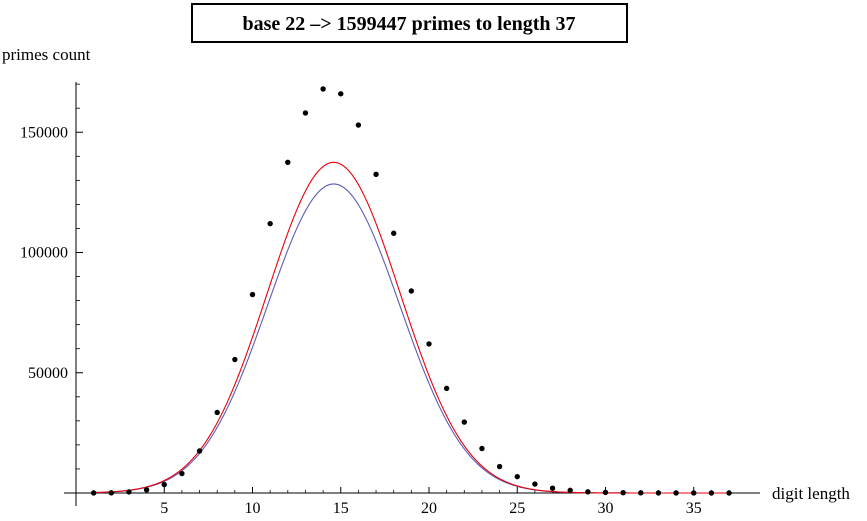 The height and width of the screenshot is (521, 867). I want to click on x-tick-label-25: 25, so click(517, 508).